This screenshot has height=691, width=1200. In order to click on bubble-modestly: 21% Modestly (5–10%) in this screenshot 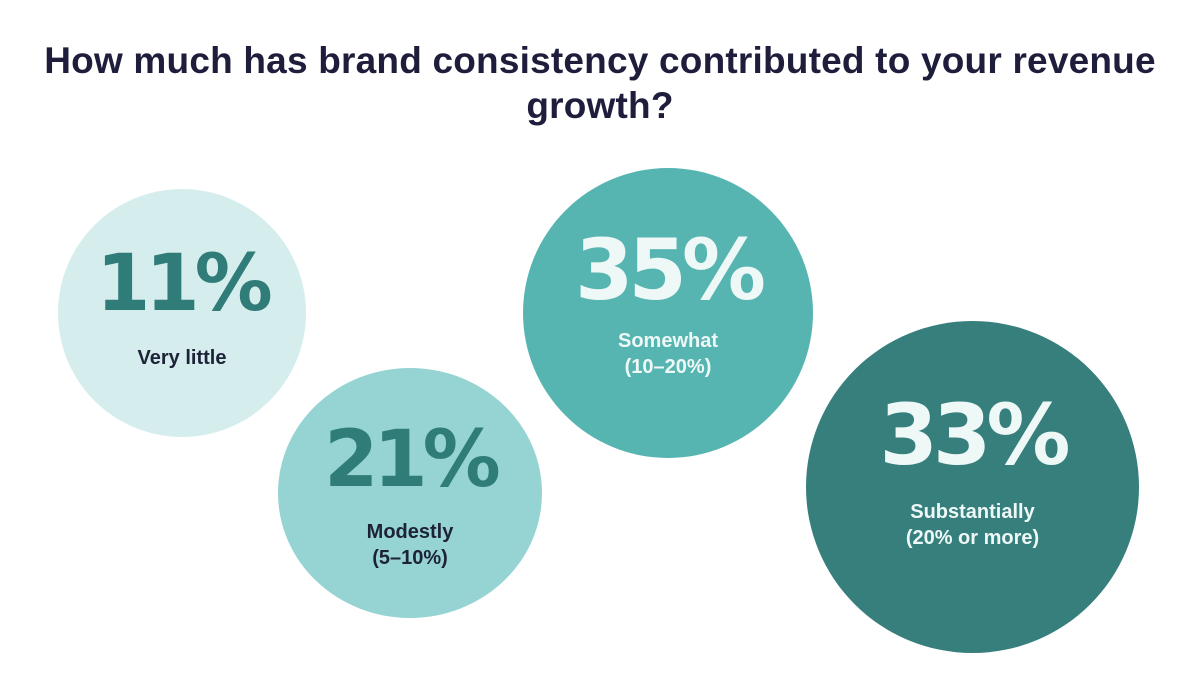, I will do `click(410, 493)`.